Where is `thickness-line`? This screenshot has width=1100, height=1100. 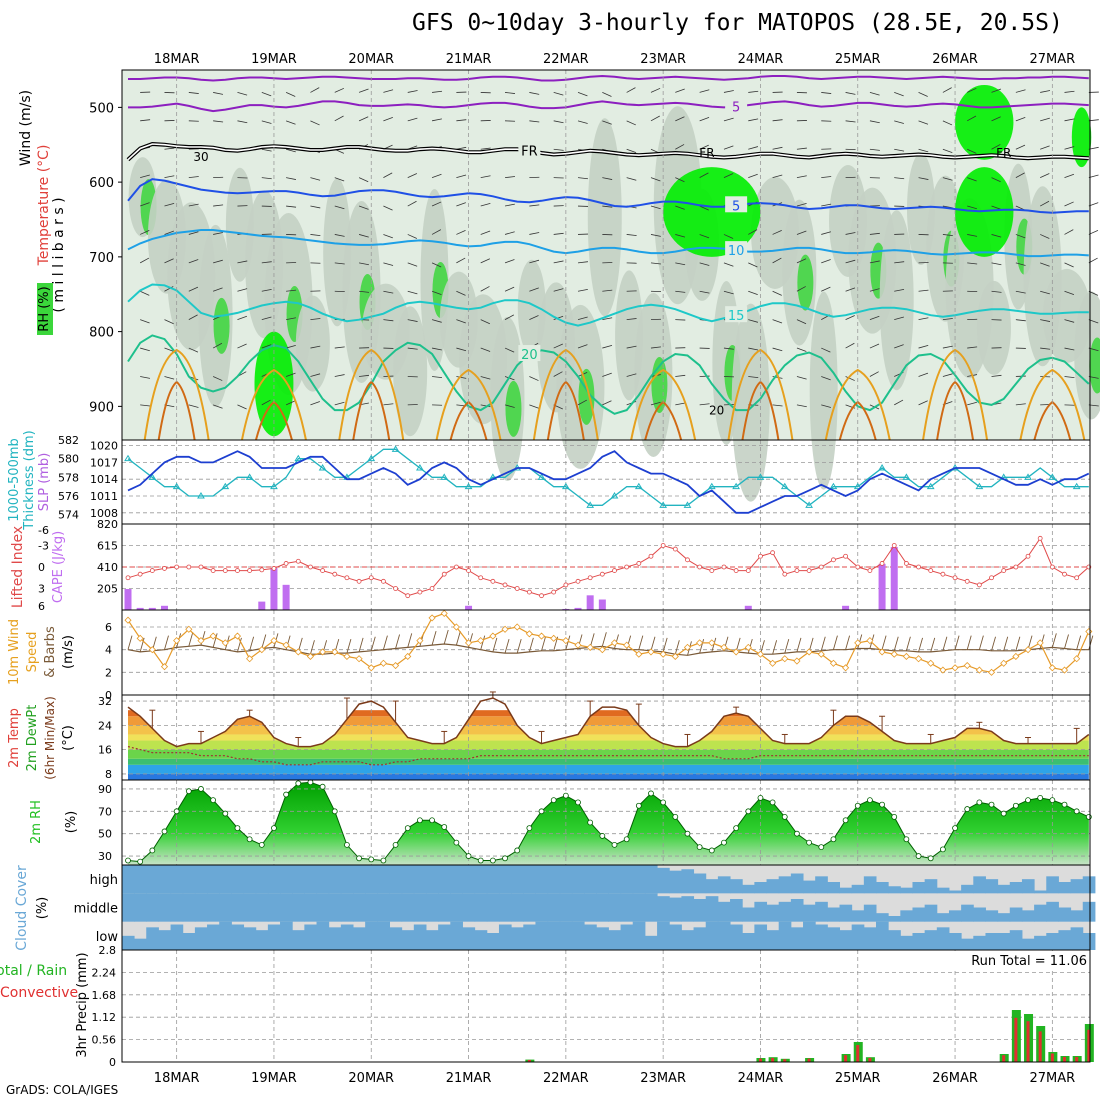
thickness-line is located at coordinates (608, 477).